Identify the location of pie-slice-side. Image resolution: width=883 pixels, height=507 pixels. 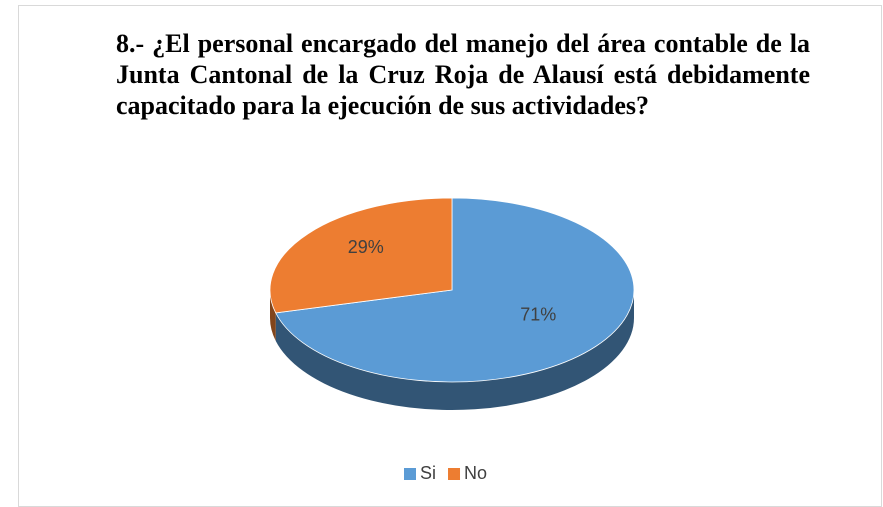
(454, 350).